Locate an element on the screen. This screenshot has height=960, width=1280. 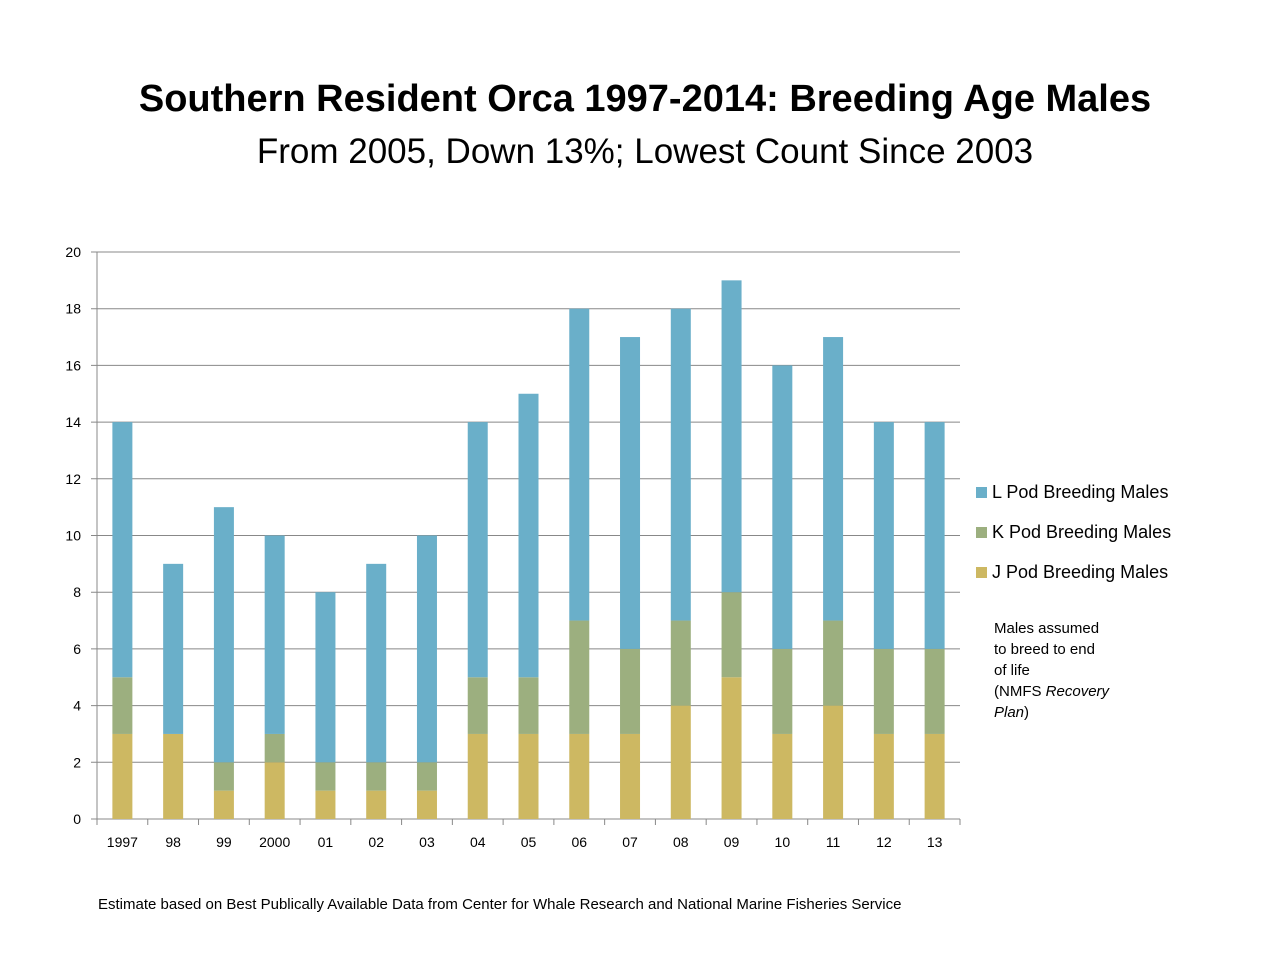
legend-item-l-pod: L Pod Breeding Males is located at coordinates (1072, 492).